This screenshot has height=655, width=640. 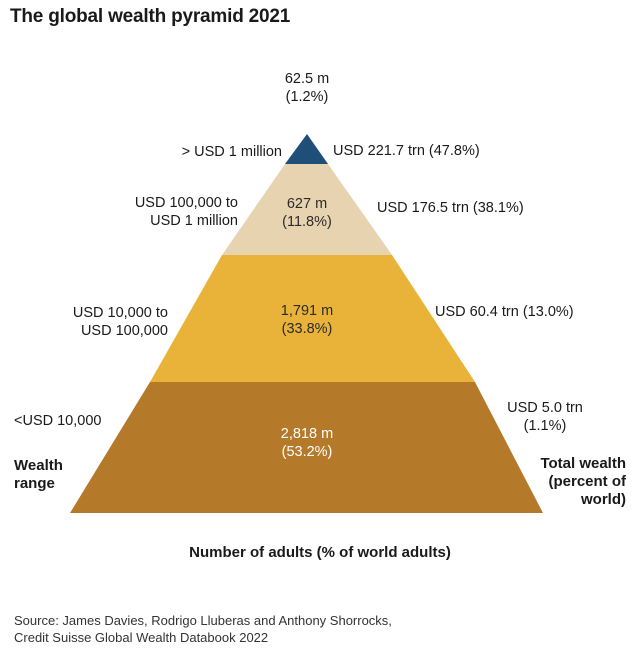 What do you see at coordinates (307, 204) in the screenshot?
I see `tier-2-adults-count: 627 m` at bounding box center [307, 204].